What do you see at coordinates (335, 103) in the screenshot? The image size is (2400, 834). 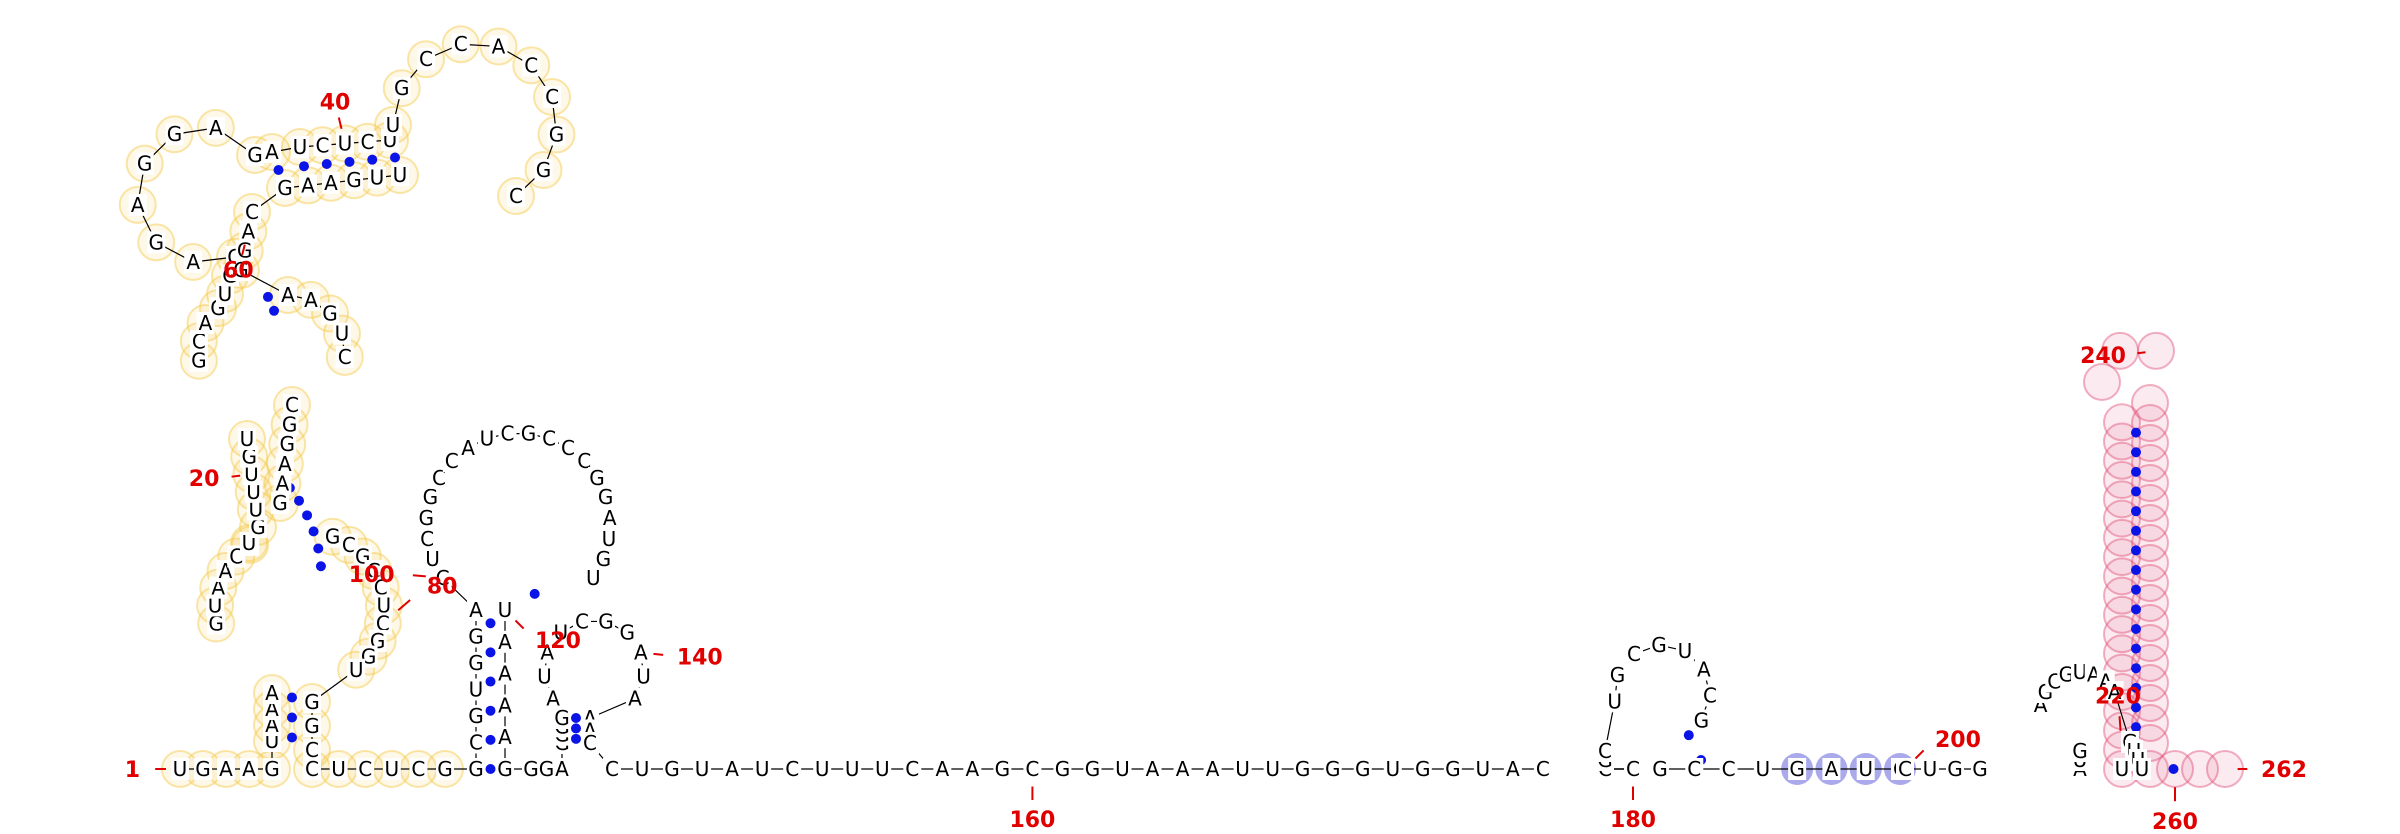 I see `position-number: 40` at bounding box center [335, 103].